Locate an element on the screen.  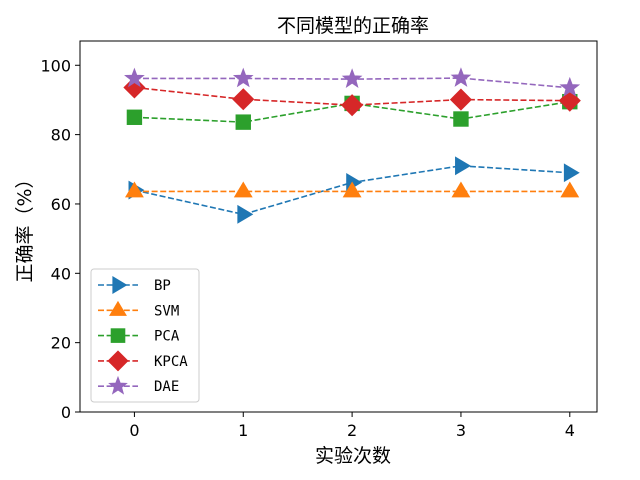
chart-title: 不同模型的正确率 is located at coordinates (353, 26).